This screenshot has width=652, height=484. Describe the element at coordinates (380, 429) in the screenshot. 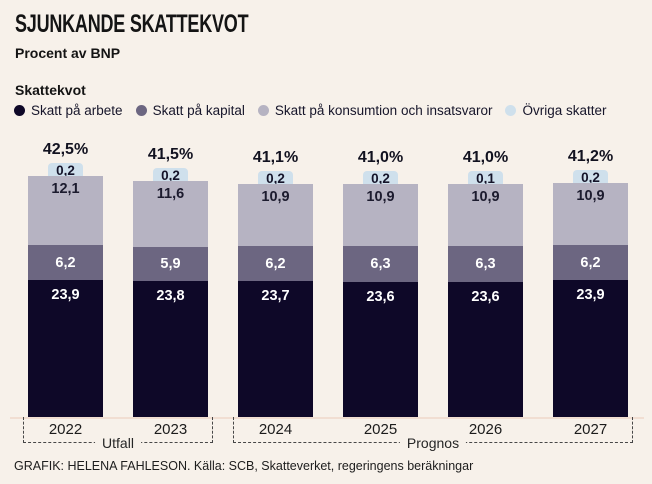

I see `x-axis-year-2025: 2025` at that location.